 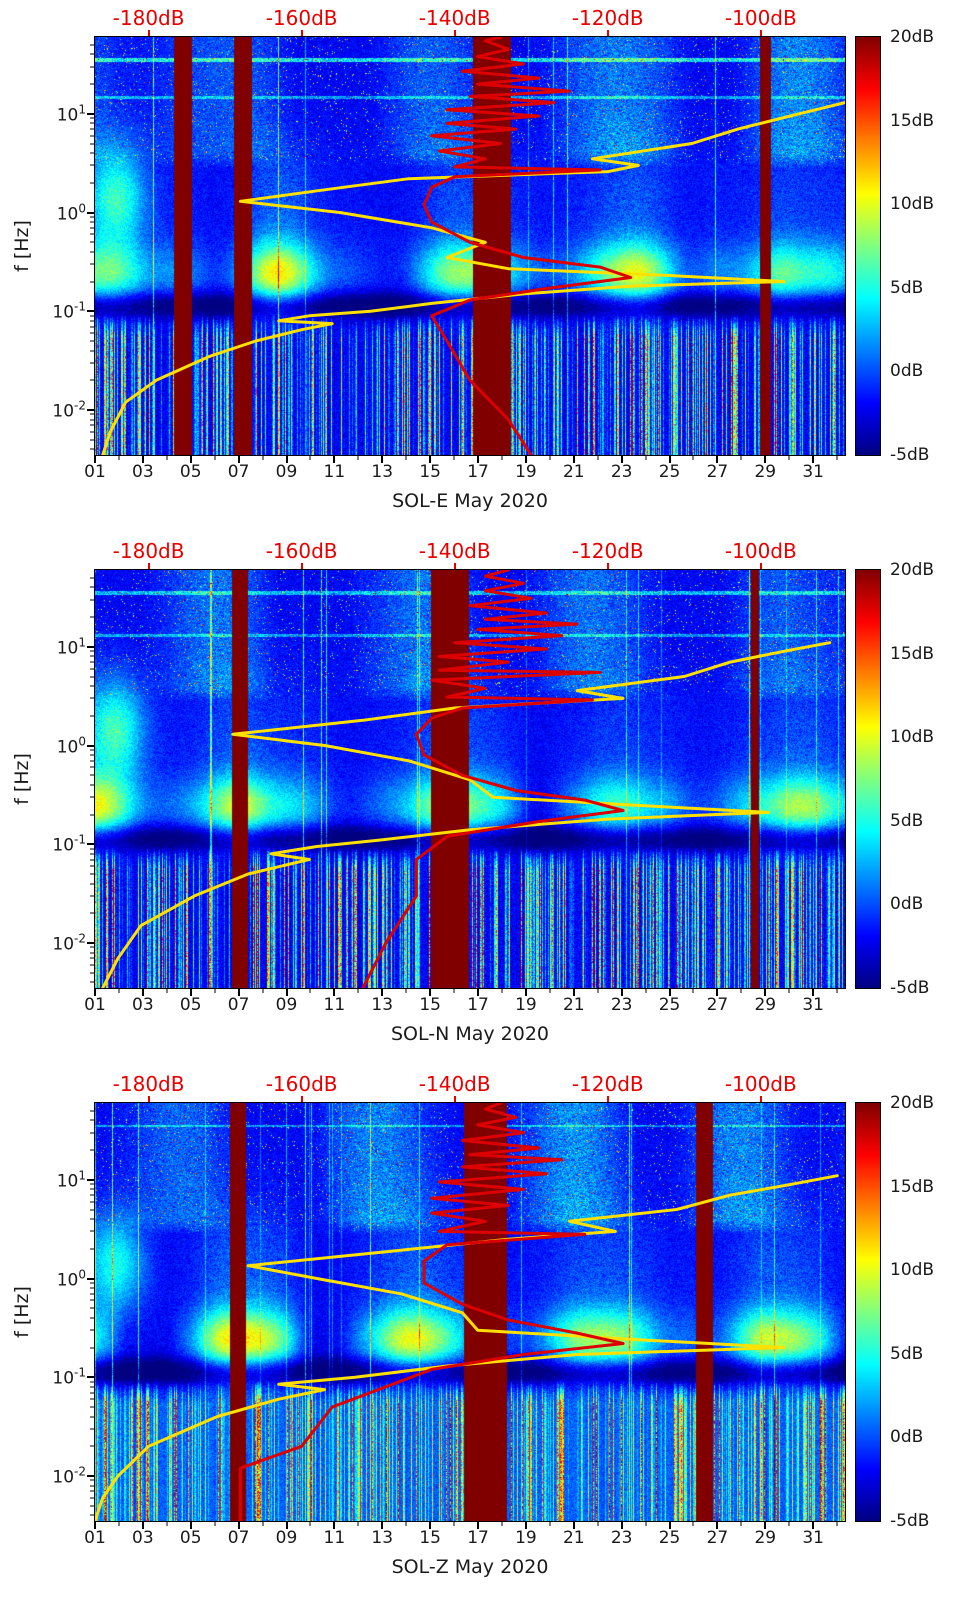 I want to click on colorbar-tick-label: 10dB, so click(x=912, y=1270).